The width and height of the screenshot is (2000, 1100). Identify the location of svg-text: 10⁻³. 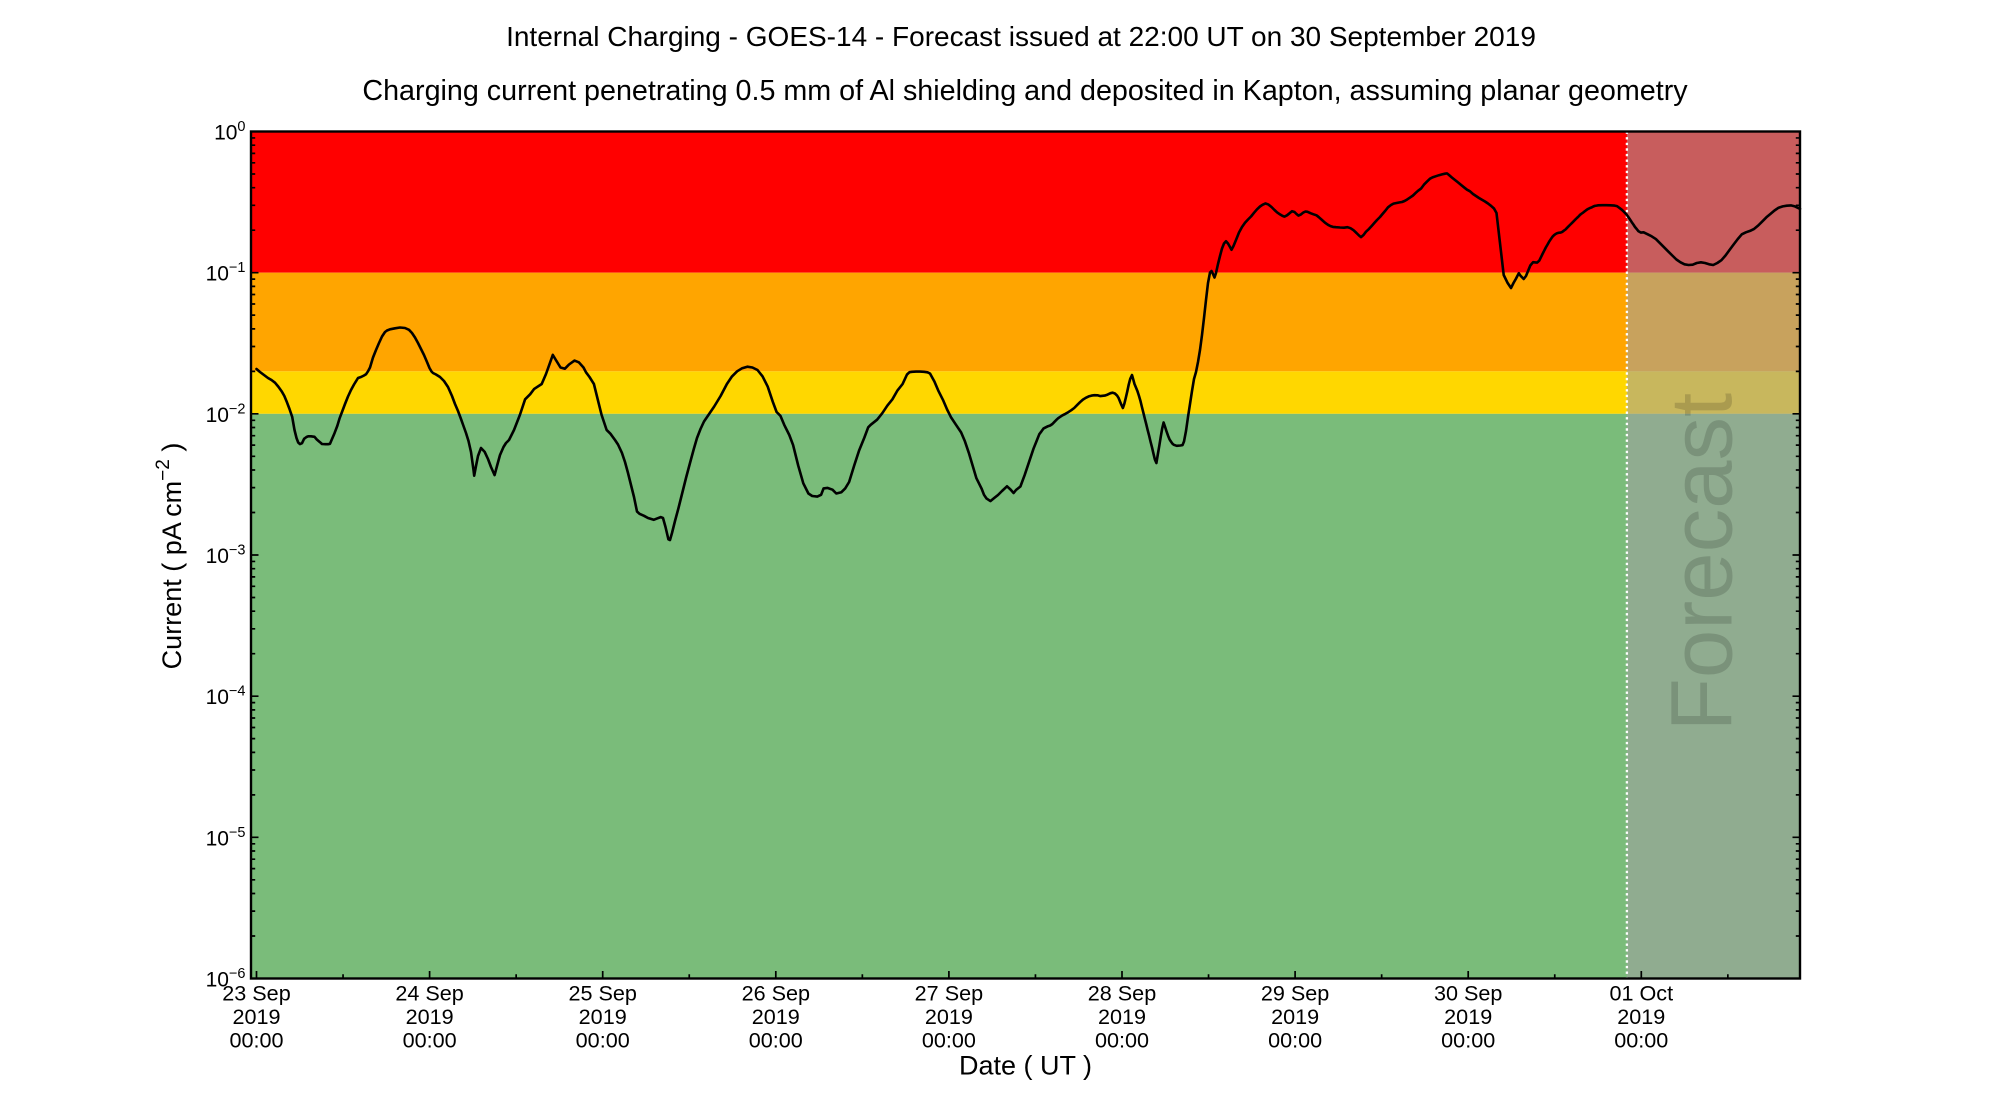
(226, 556).